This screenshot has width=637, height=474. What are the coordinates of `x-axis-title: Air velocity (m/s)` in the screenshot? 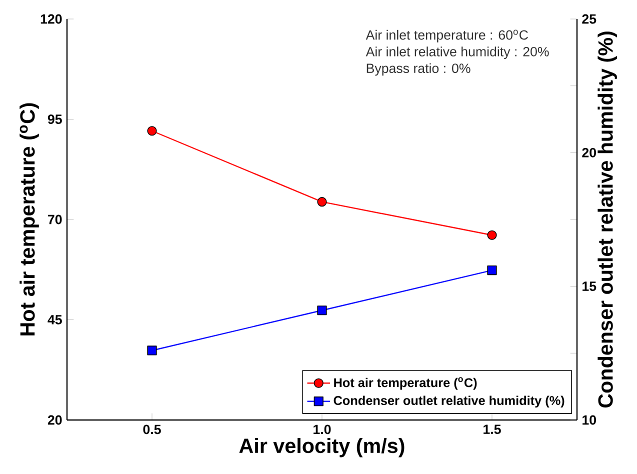 It's located at (321, 448).